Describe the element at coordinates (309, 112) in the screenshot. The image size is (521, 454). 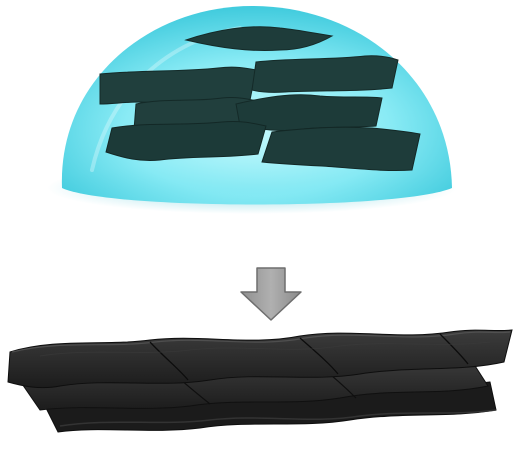
I see `sheet-middle-right` at that location.